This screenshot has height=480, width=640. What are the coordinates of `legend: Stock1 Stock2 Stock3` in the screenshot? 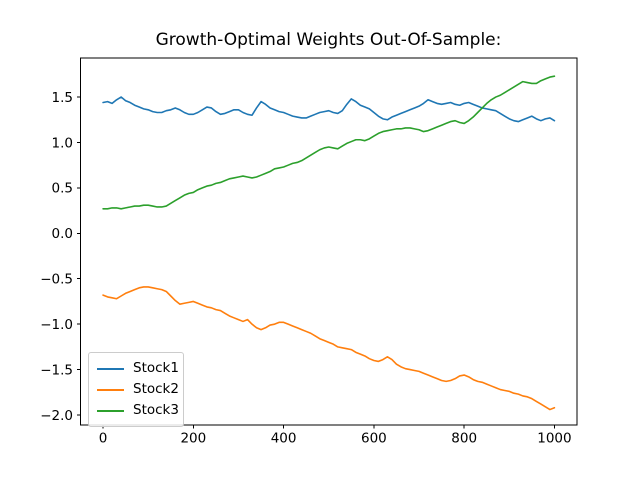 It's located at (136, 389).